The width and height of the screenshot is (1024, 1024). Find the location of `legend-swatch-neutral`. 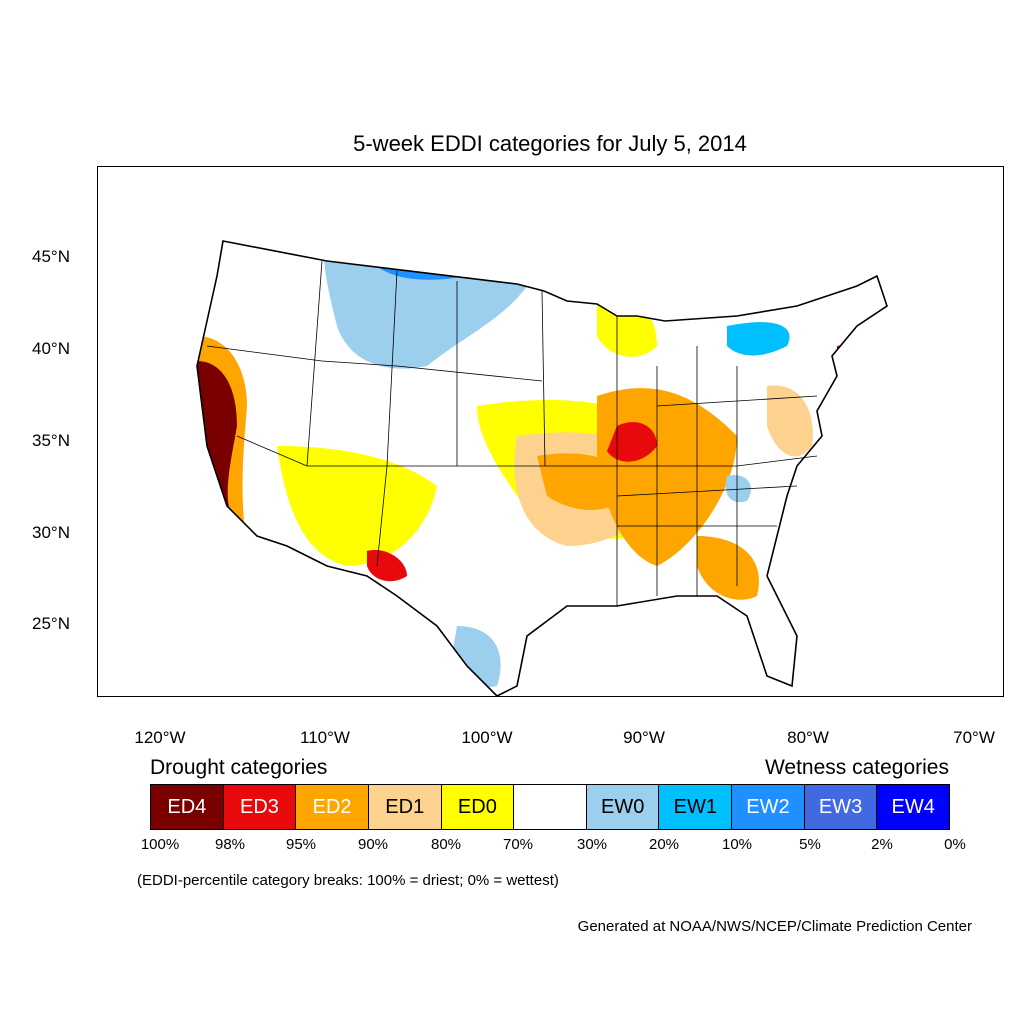

legend-swatch-neutral is located at coordinates (550, 807).